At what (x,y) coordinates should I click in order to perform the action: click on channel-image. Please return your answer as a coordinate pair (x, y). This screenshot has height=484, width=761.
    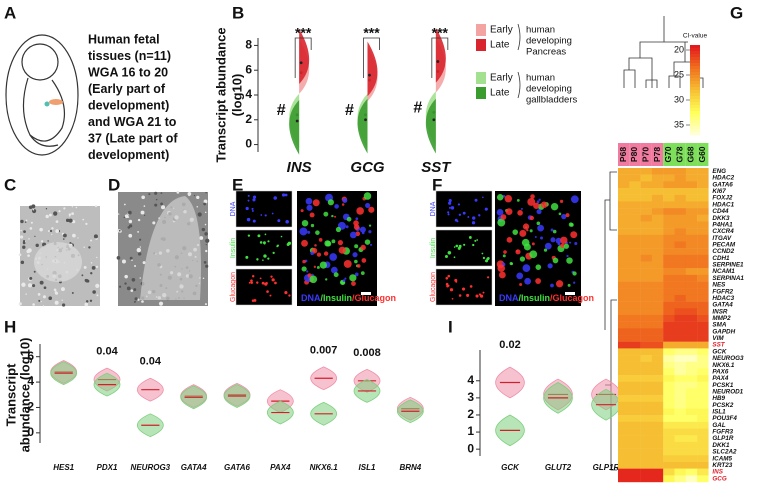
    Looking at the image, I should click on (464, 248).